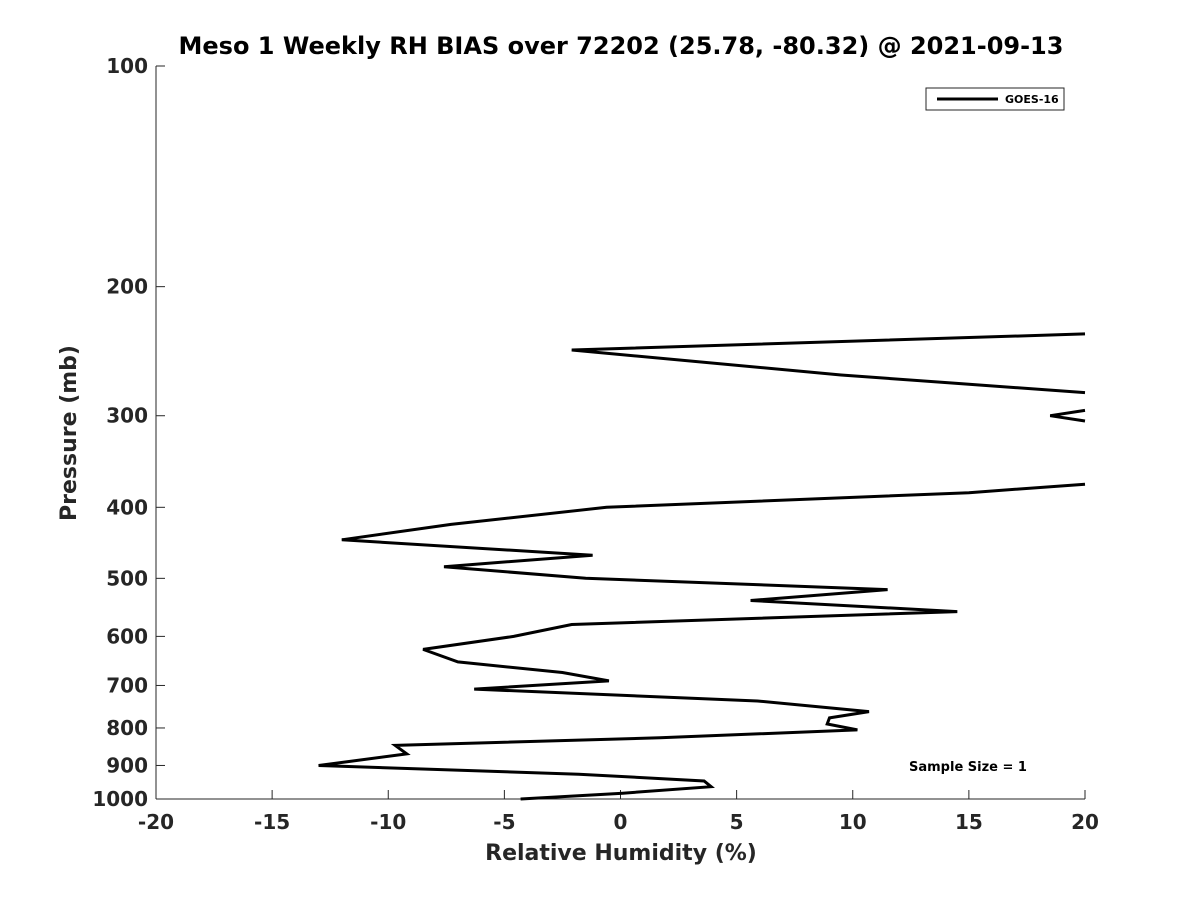  I want to click on x-tick-label: -10, so click(388, 822).